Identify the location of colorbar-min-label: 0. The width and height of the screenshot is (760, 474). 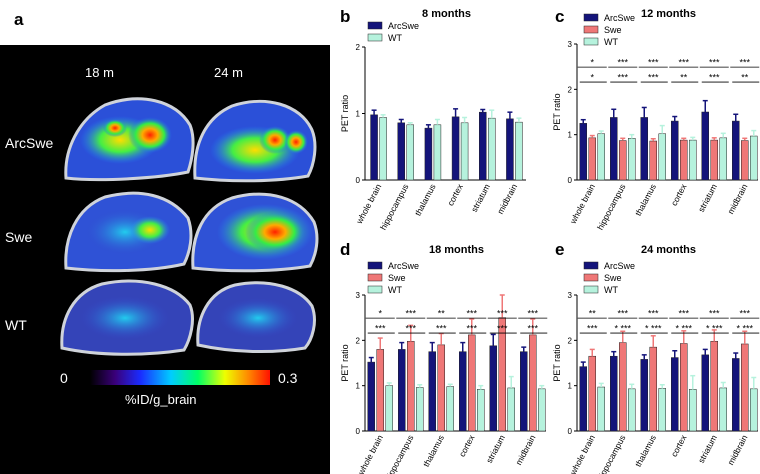
(64, 378).